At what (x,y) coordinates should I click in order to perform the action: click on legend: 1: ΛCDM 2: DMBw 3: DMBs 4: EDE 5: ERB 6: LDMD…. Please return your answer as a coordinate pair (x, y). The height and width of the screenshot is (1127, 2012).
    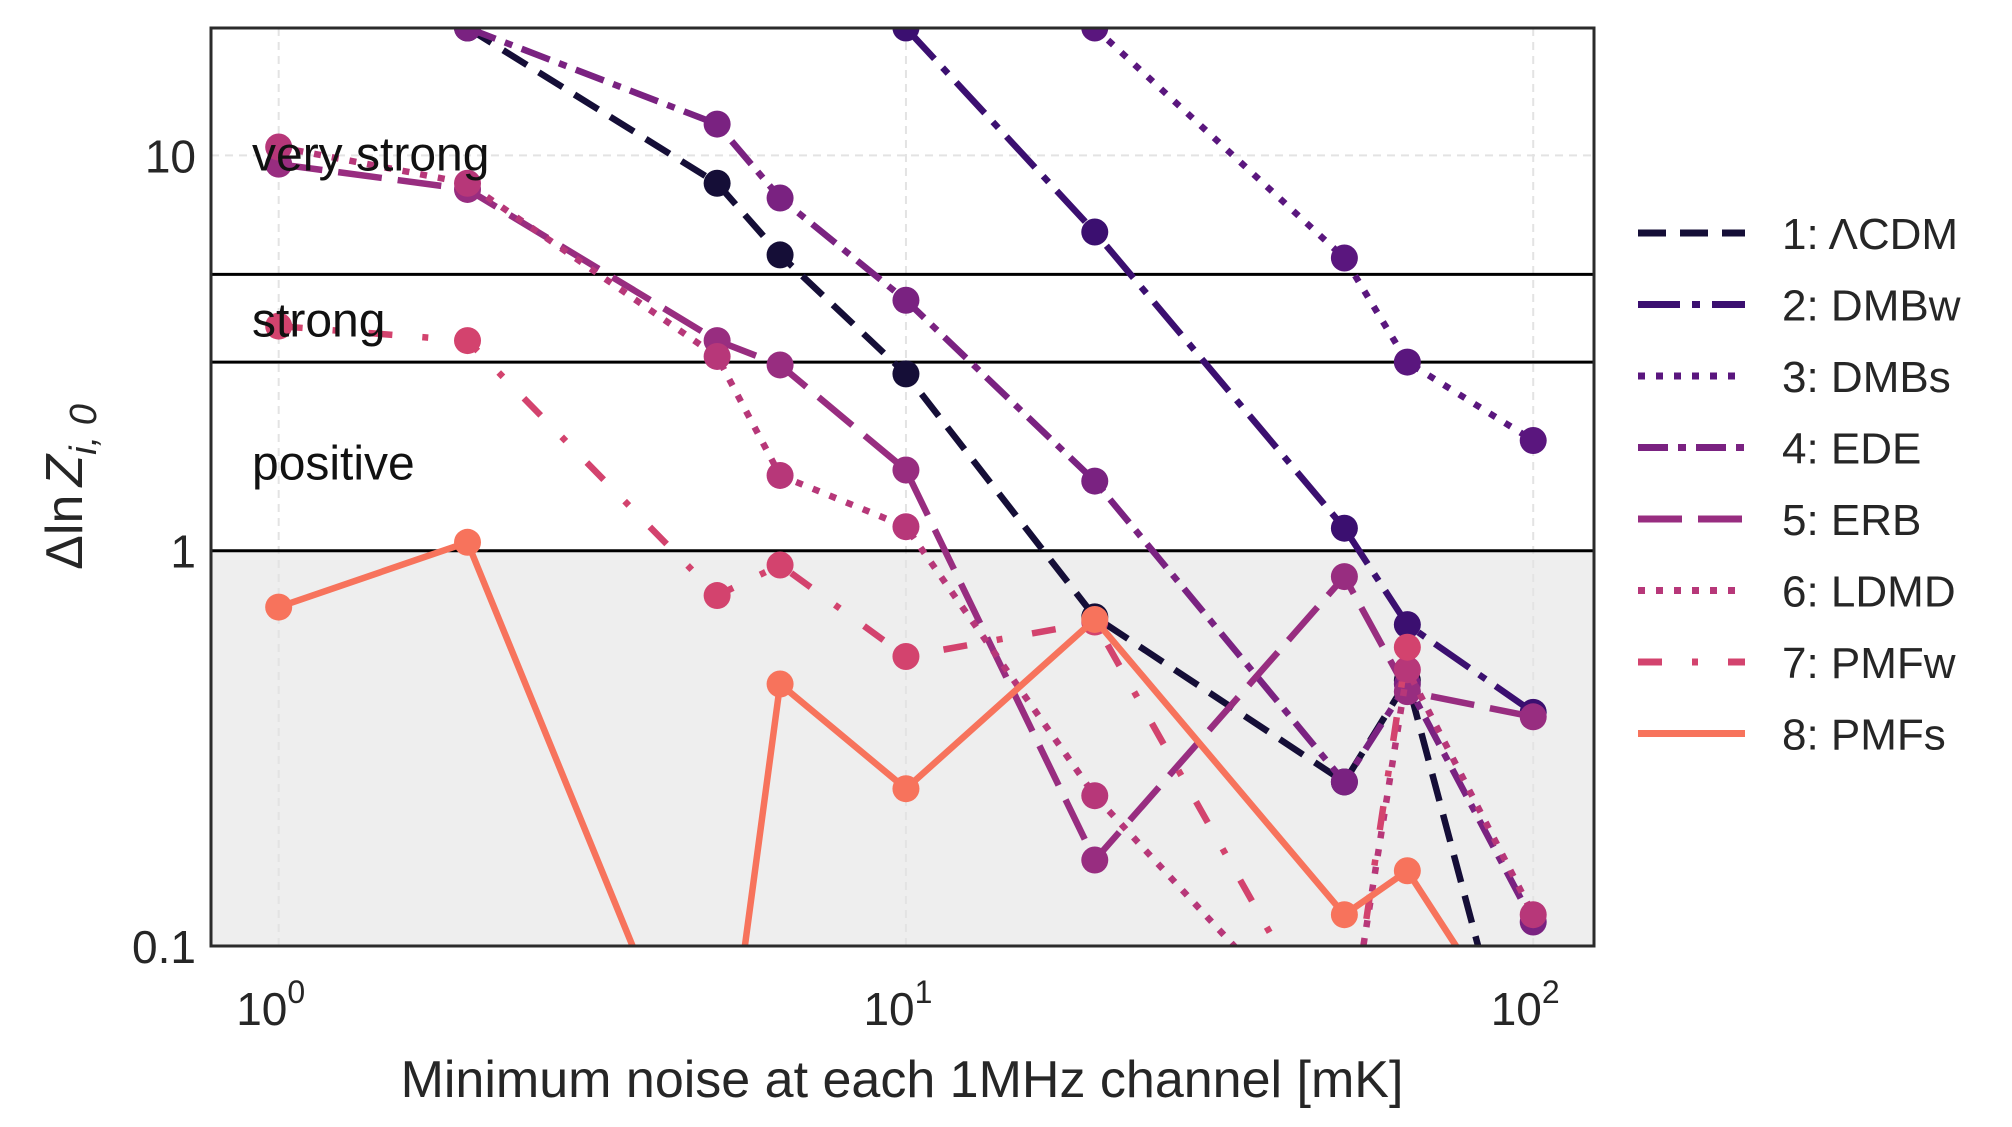
    Looking at the image, I should click on (1799, 485).